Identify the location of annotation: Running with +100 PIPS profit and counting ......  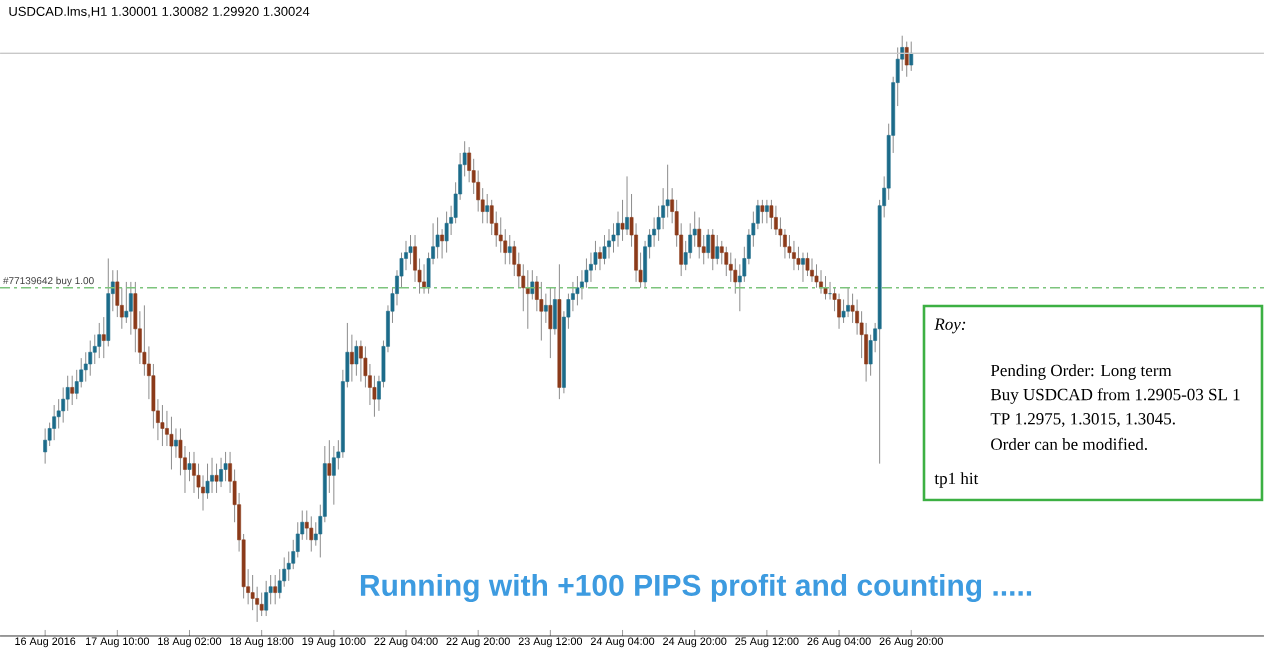
(696, 588).